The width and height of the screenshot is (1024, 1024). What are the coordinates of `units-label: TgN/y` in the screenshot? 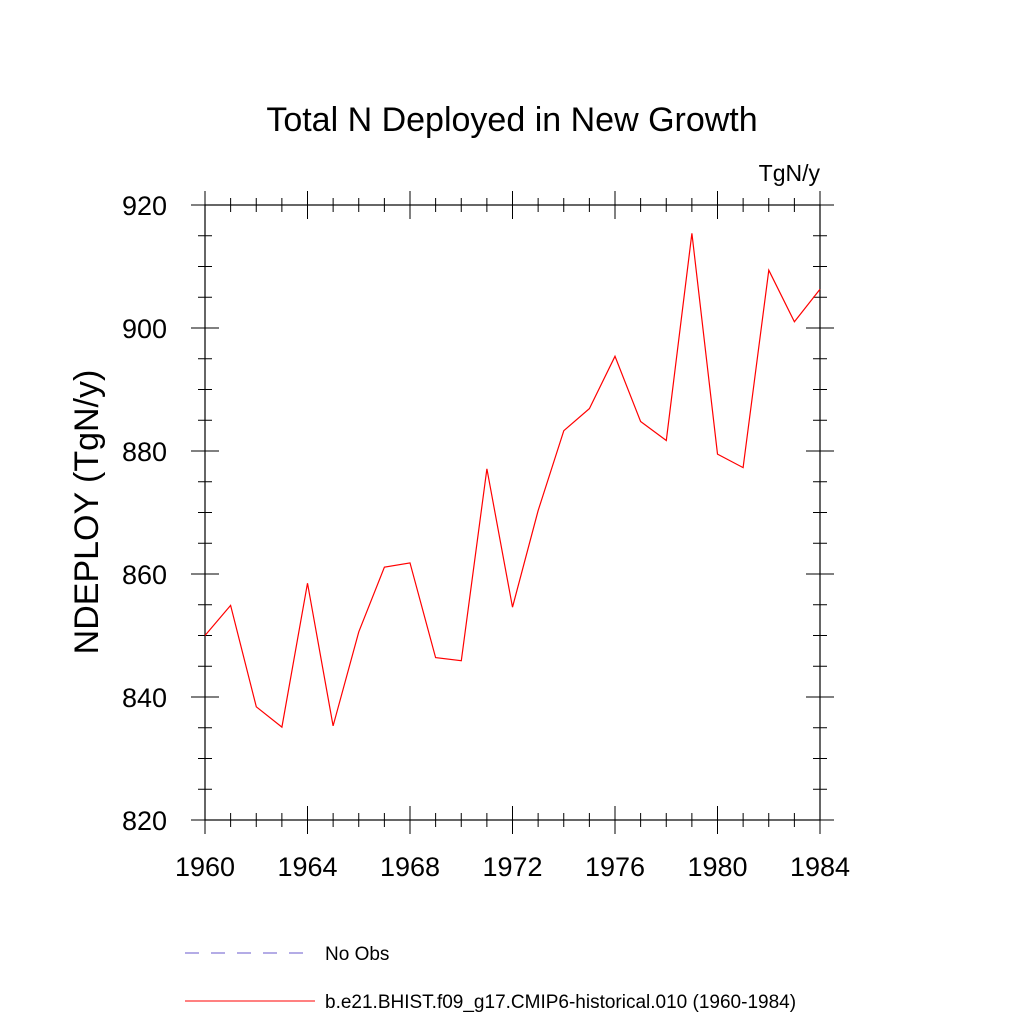 It's located at (790, 173).